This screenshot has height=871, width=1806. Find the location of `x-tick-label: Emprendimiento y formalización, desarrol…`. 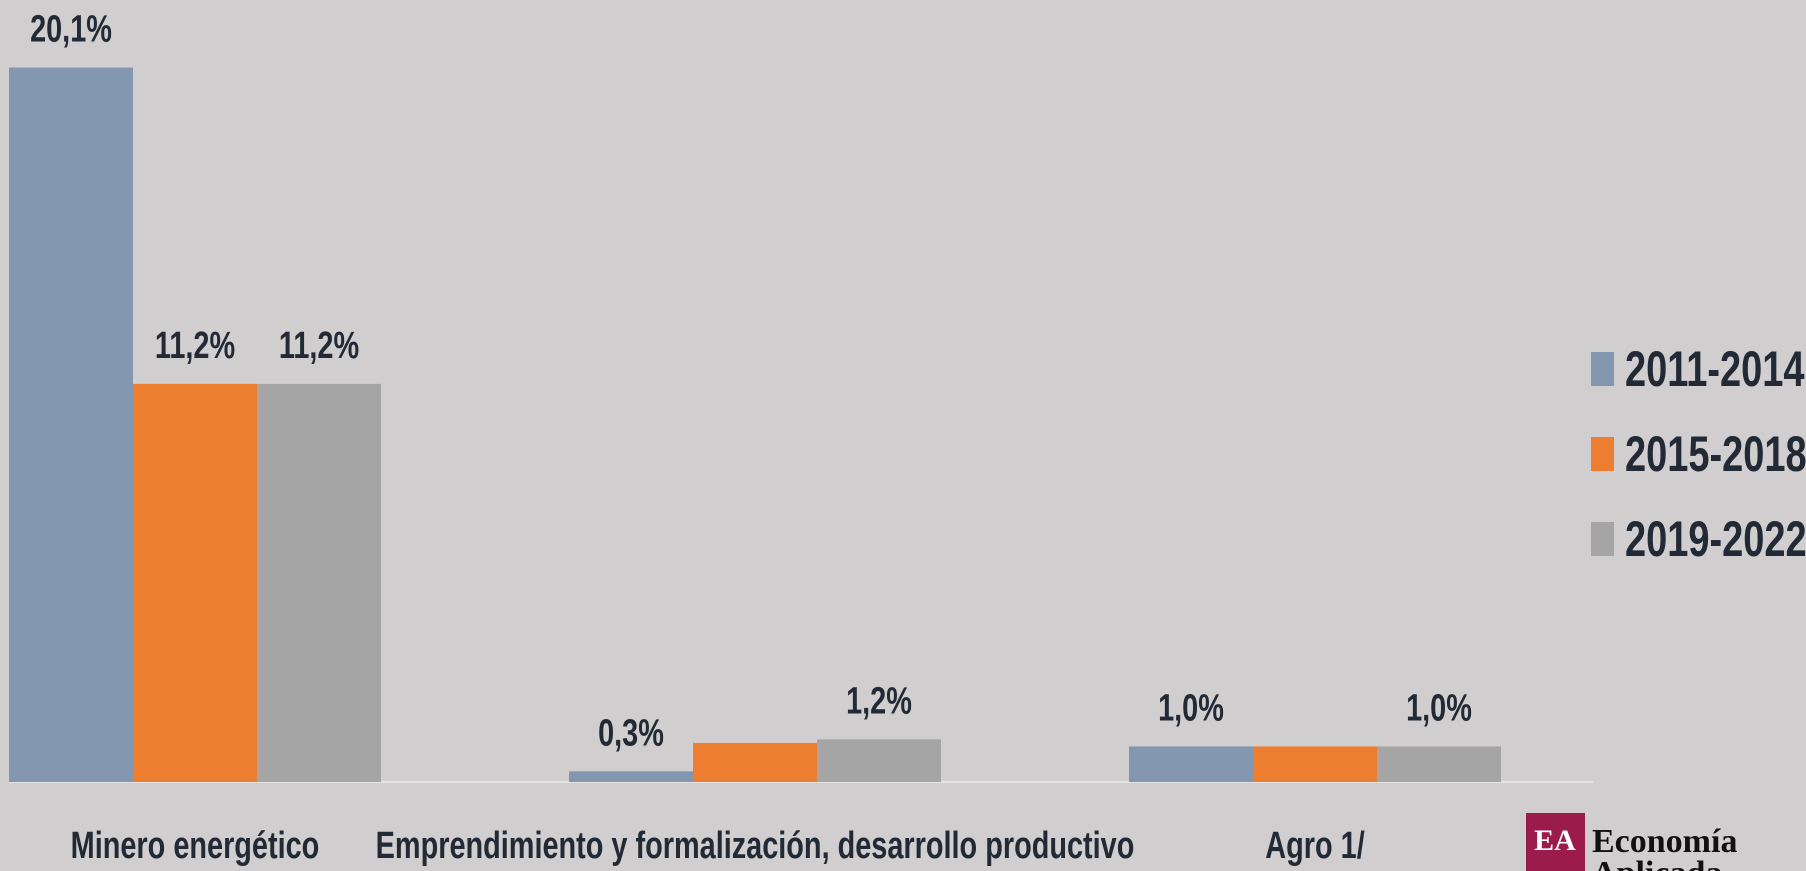

x-tick-label: Emprendimiento y formalización, desarrol… is located at coordinates (755, 845).